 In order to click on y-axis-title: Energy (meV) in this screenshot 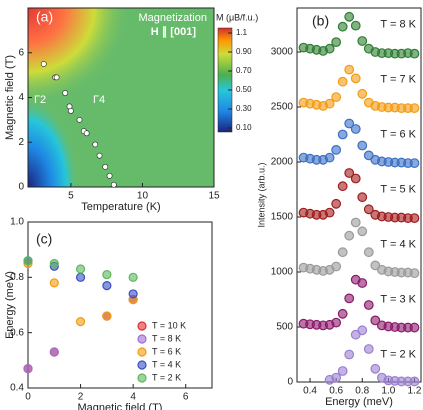, I will do `click(10, 305)`.